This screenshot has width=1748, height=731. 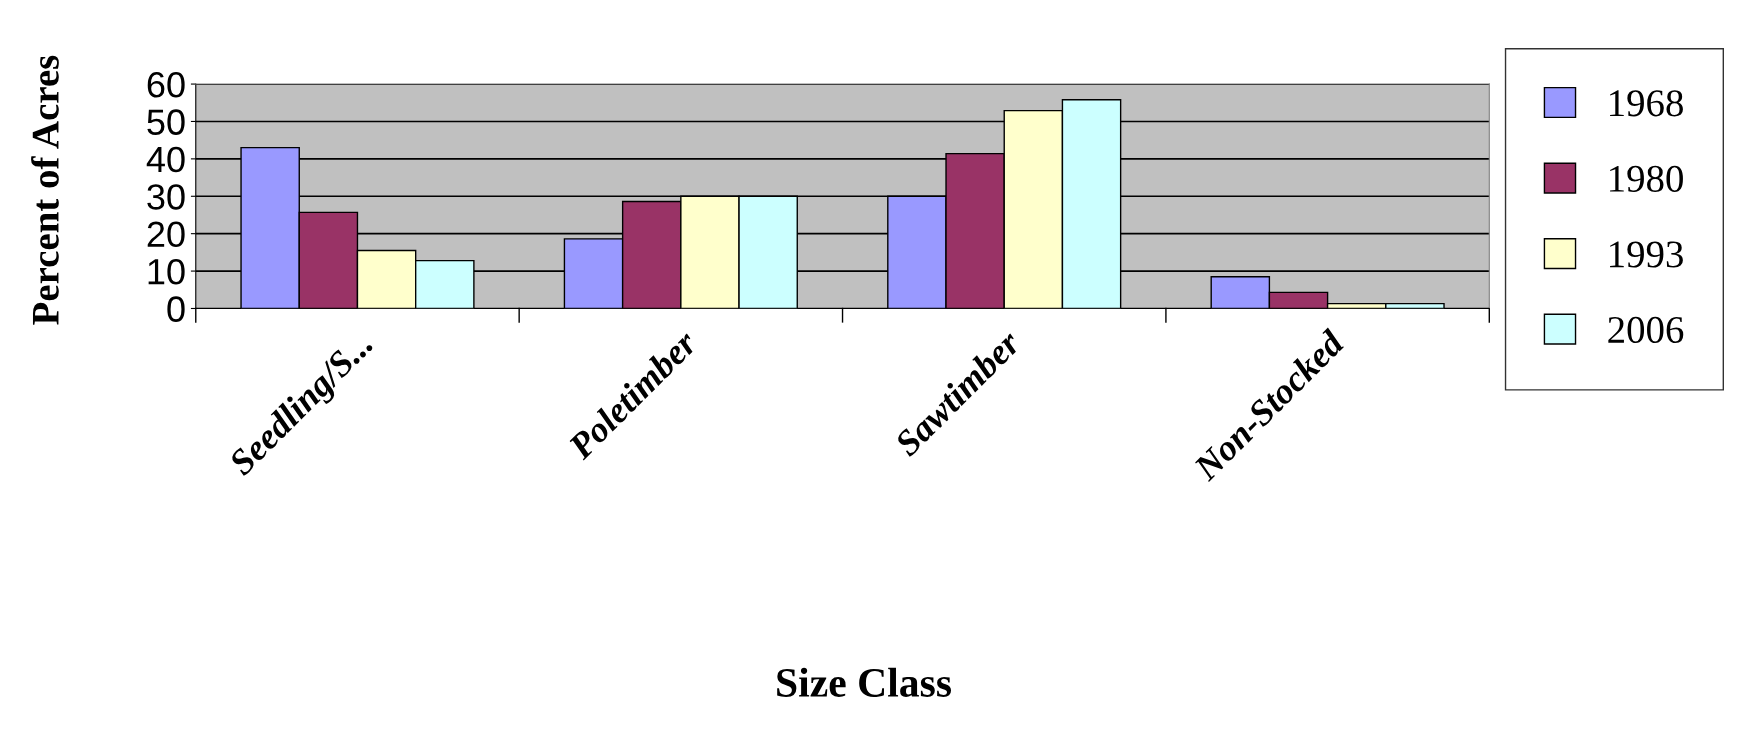 I want to click on y-tick-label: 30, so click(x=166, y=197).